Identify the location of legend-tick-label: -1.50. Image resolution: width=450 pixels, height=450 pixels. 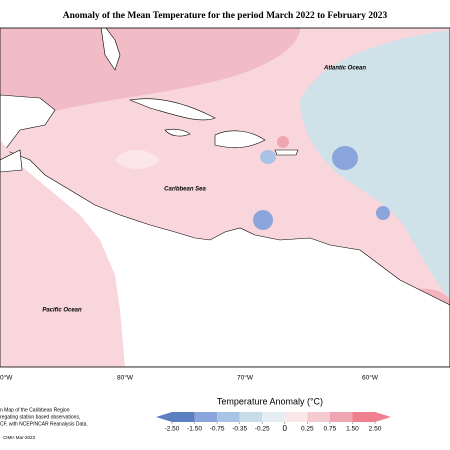
(194, 429).